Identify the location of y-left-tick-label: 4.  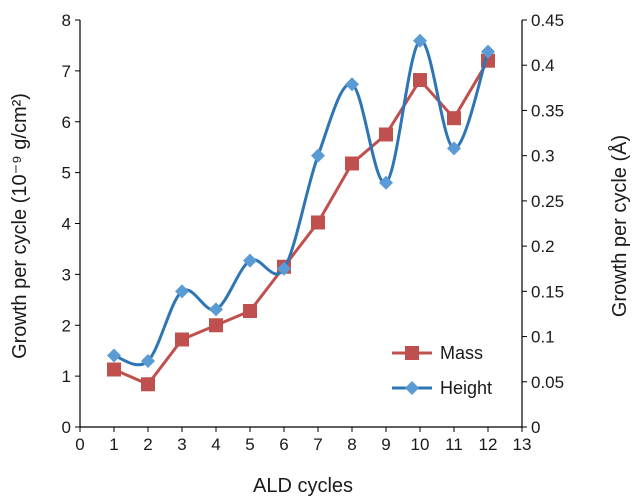
(66, 224).